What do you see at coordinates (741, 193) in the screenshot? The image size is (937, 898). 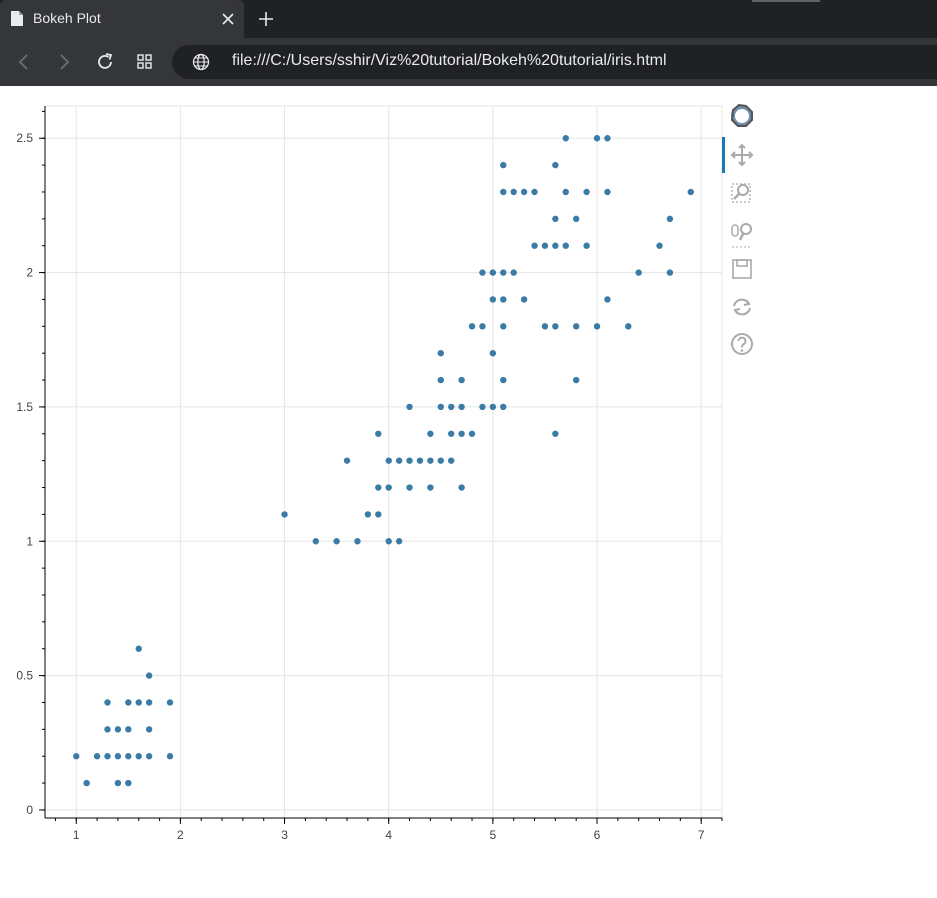 I see `box-zoom-icon` at bounding box center [741, 193].